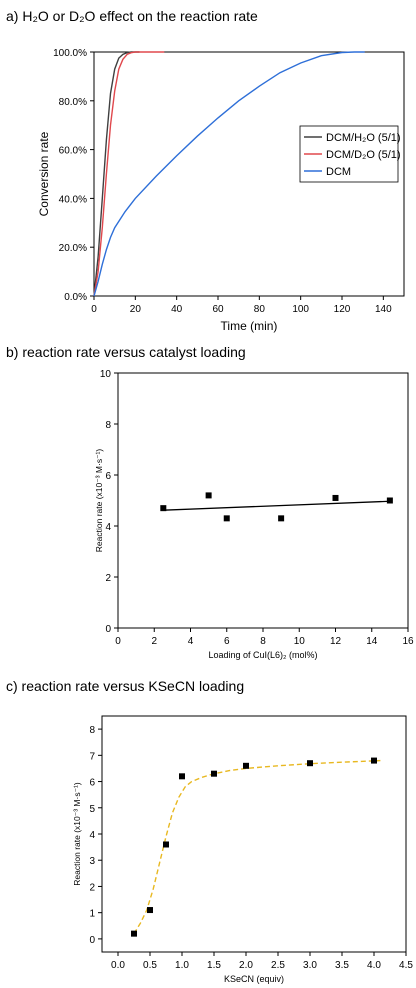 The width and height of the screenshot is (416, 988). Describe the element at coordinates (249, 326) in the screenshot. I see `x-axis-label: Time (min)` at that location.